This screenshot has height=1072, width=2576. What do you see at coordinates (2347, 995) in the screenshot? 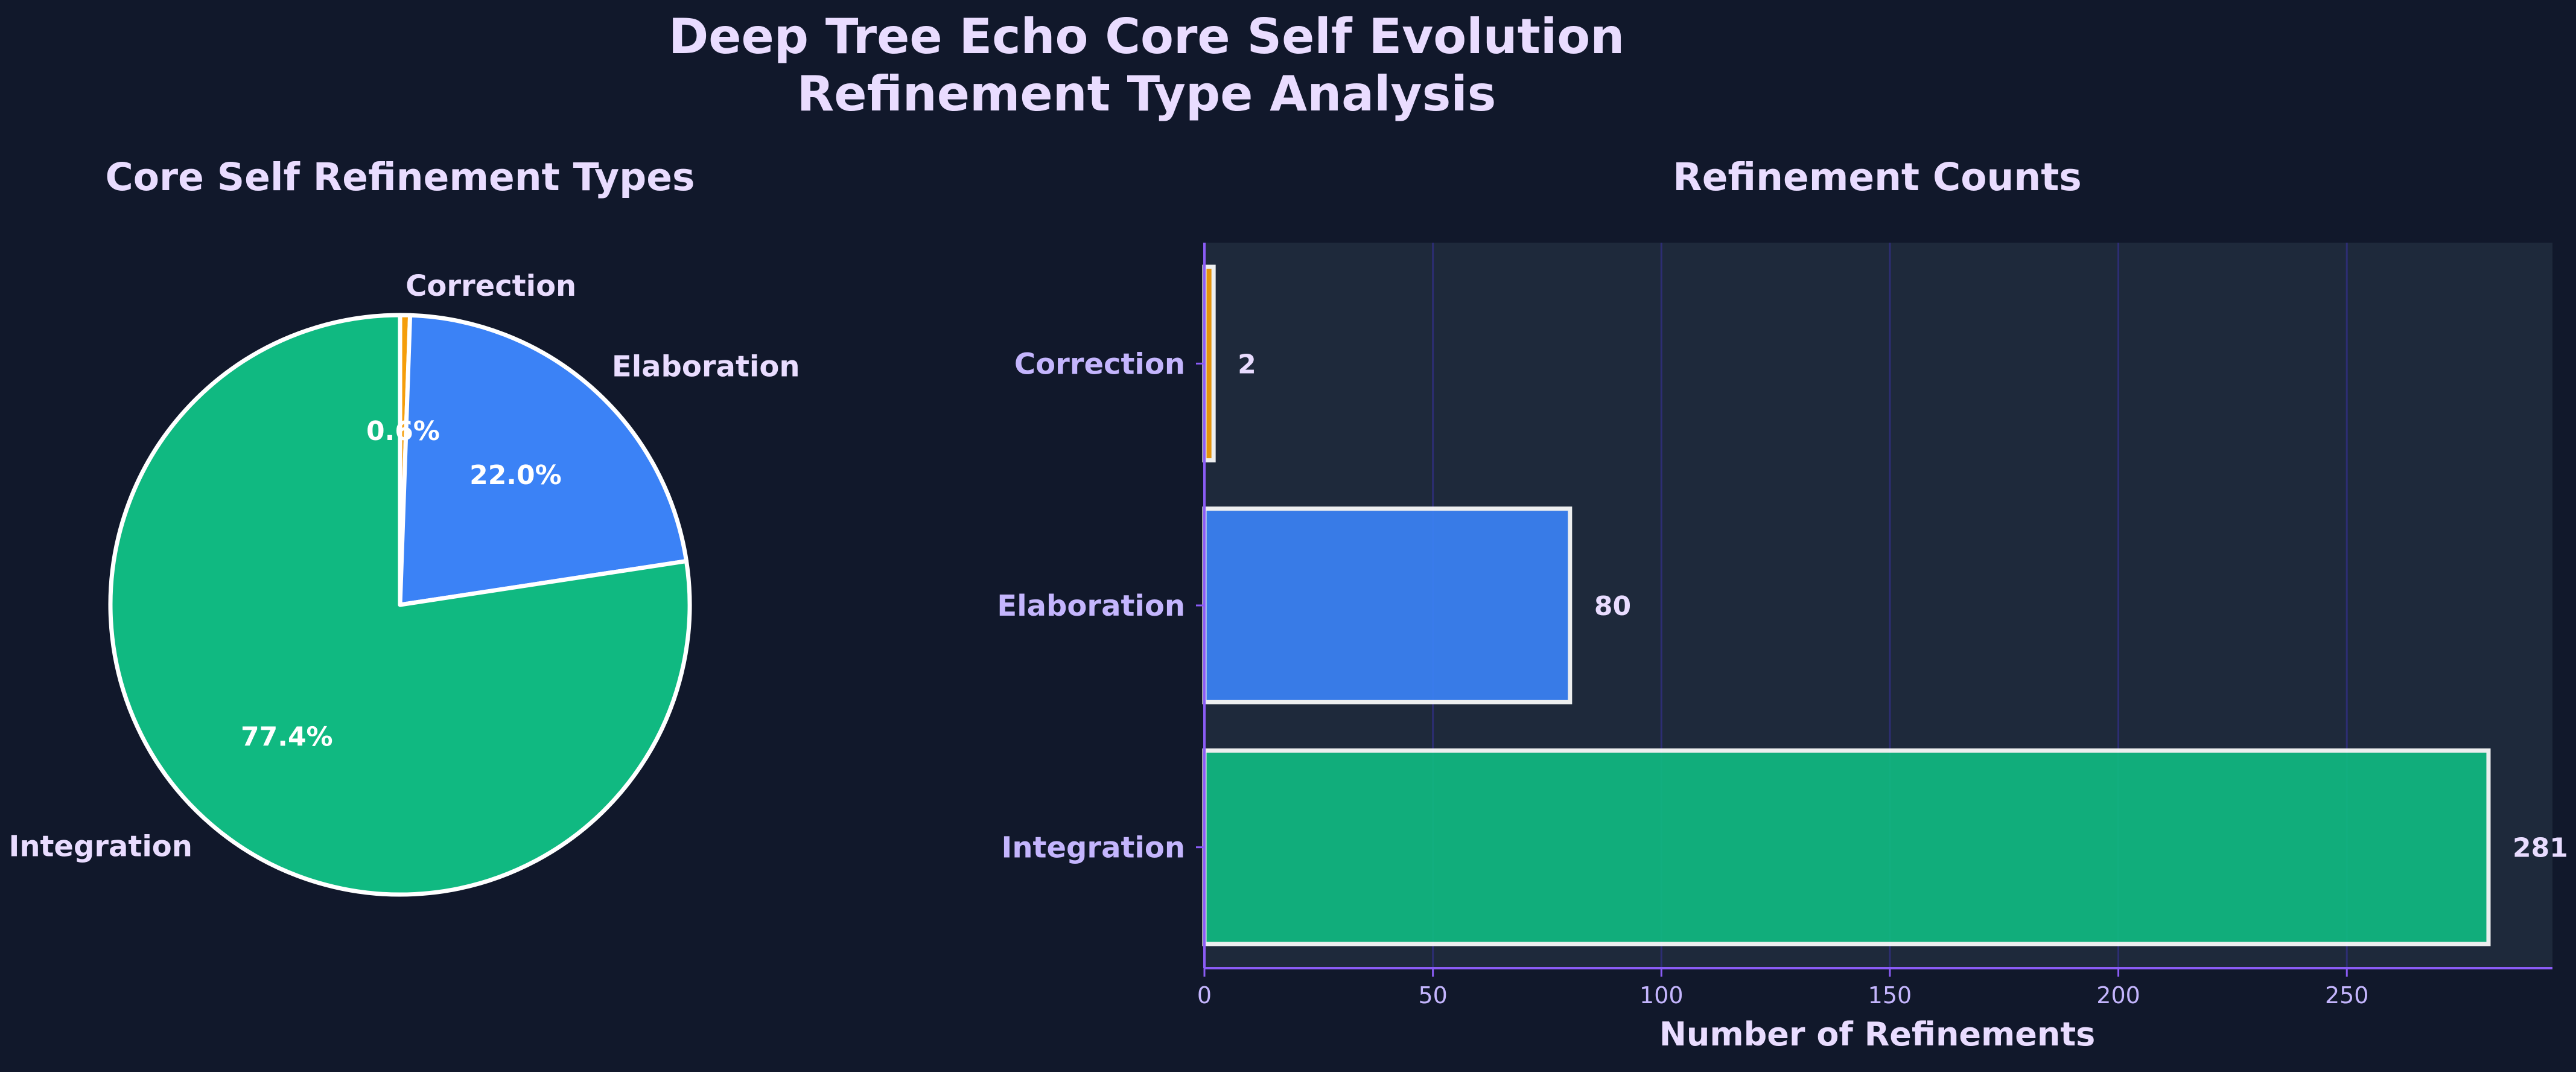
I see `x-tick-label: 250` at bounding box center [2347, 995].